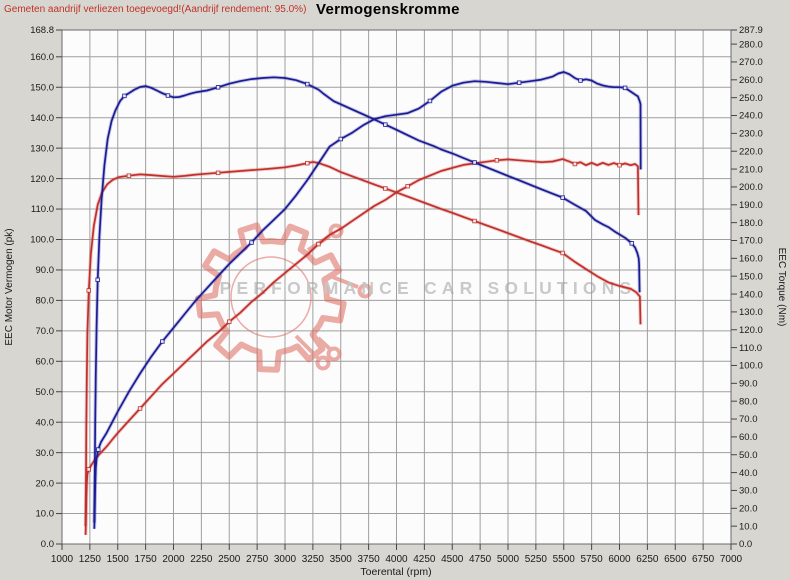 This screenshot has width=790, height=580. Describe the element at coordinates (452, 559) in the screenshot. I see `x-tick-label: 4500` at that location.